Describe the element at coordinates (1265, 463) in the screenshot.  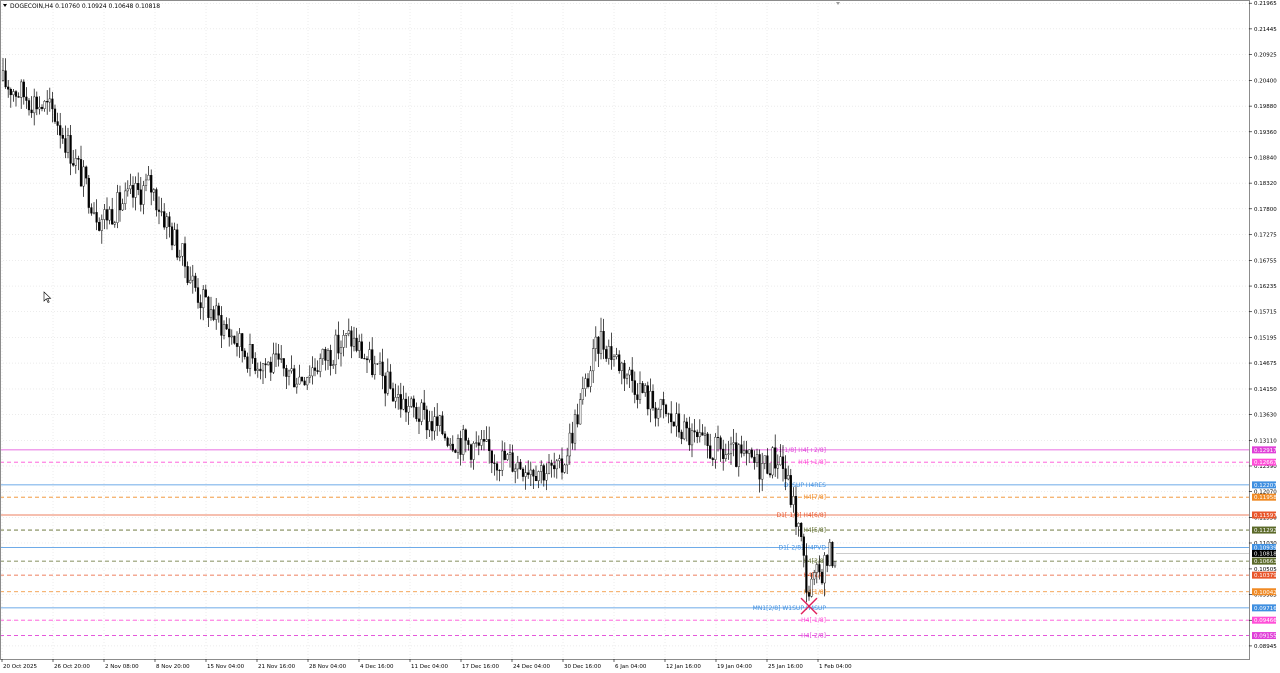
I see `price-tag-text: 0.12667` at that location.